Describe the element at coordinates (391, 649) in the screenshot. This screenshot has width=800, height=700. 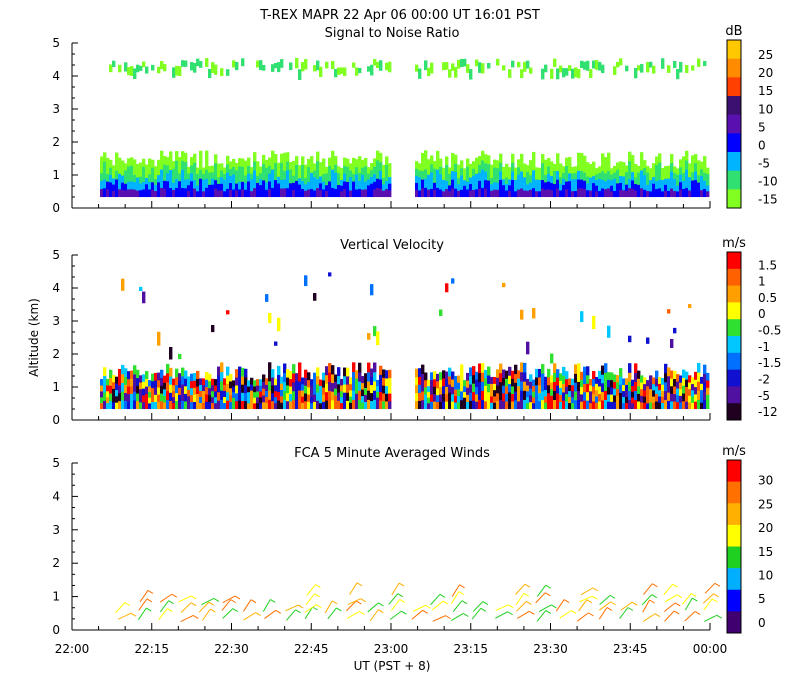
I see `x-tick-label: 23:00` at that location.